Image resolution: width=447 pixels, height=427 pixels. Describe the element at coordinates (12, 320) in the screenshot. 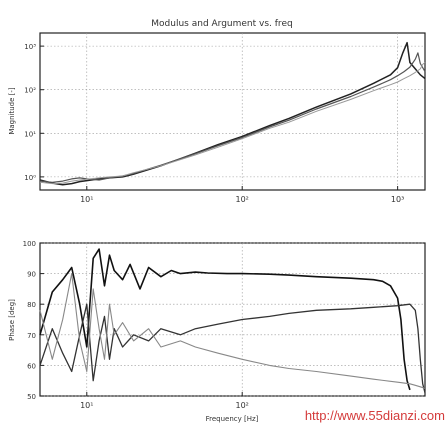

I see `phase-y-axis-label: Phase [deg]` at that location.